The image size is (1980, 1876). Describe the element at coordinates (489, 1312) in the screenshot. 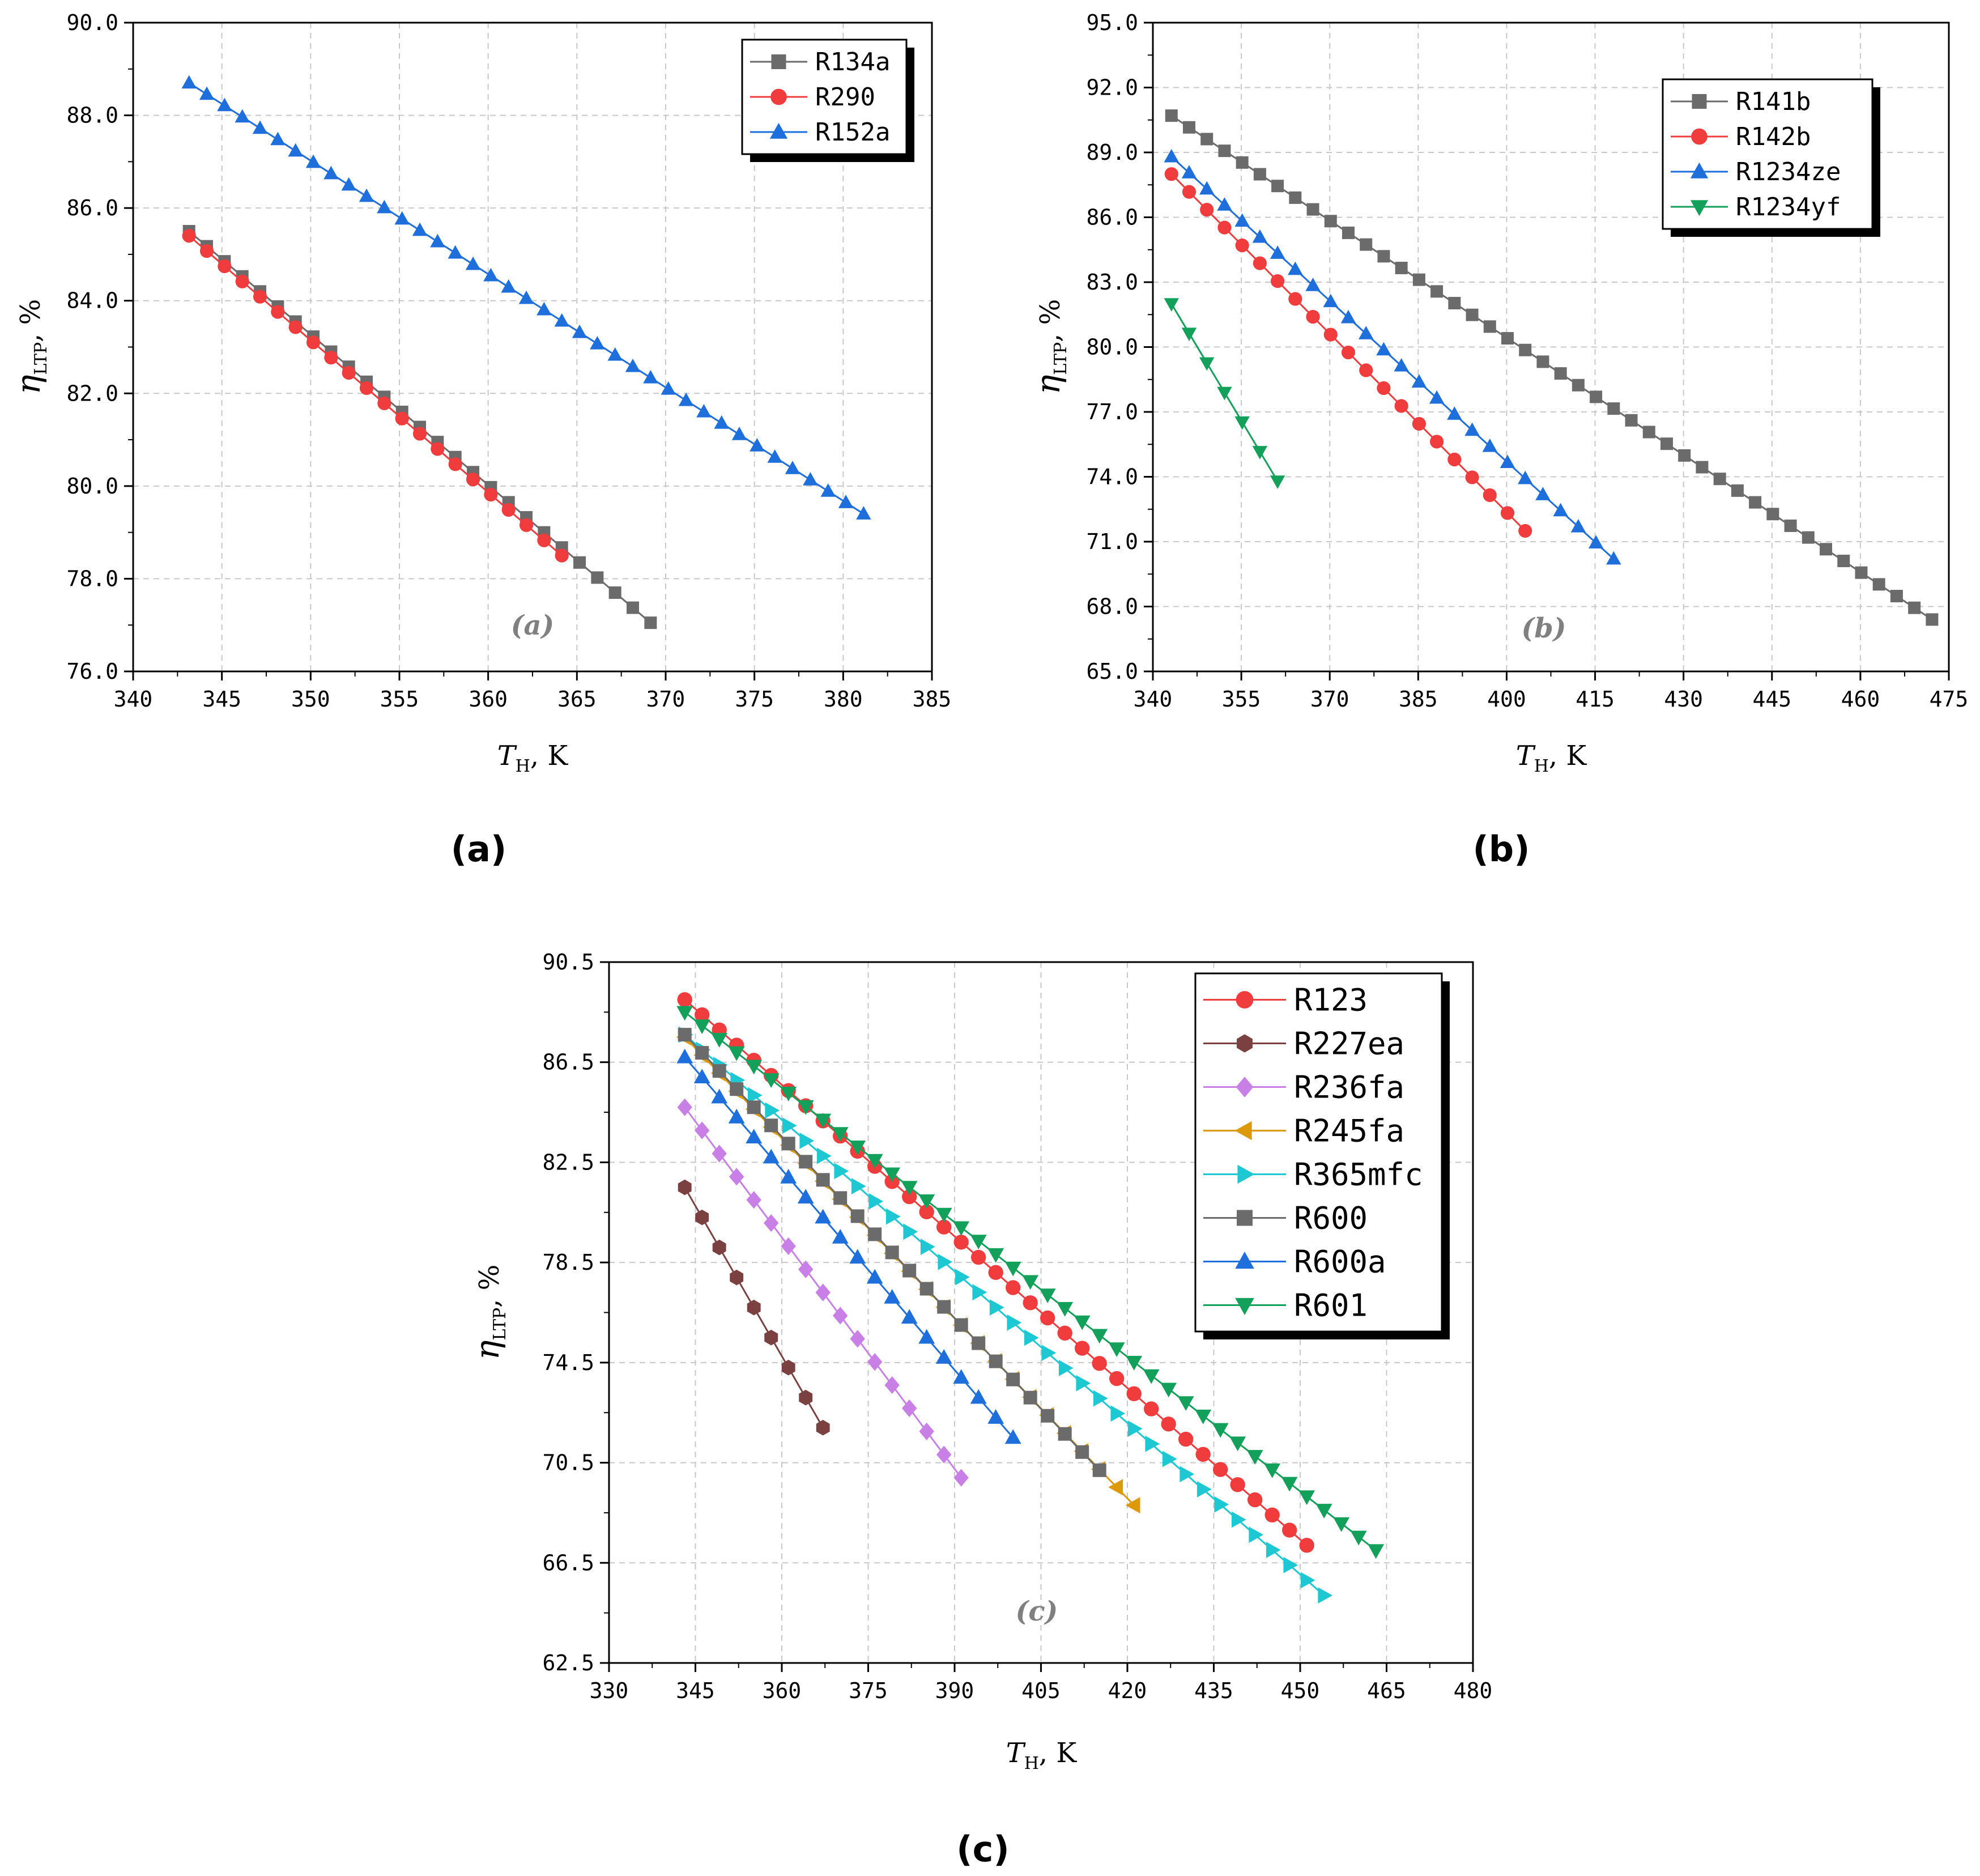

I see `y-axis-label: ηLTP, %` at that location.